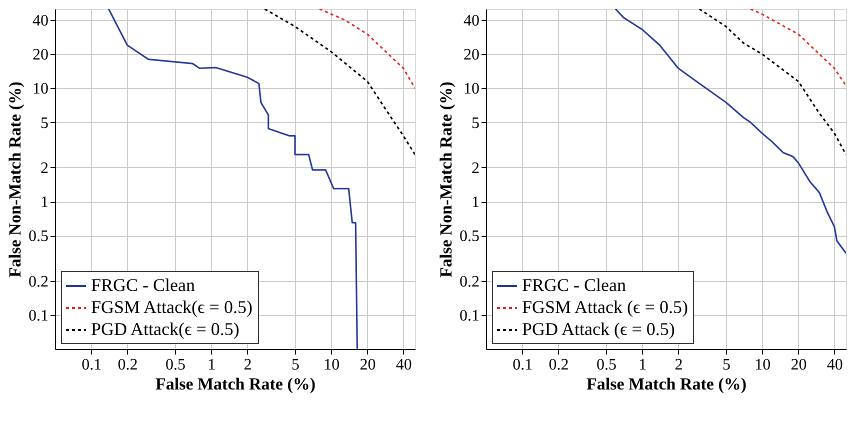 The image size is (868, 424). I want to click on legend-label: PGD Attack (ϵ = 0.5), so click(598, 329).